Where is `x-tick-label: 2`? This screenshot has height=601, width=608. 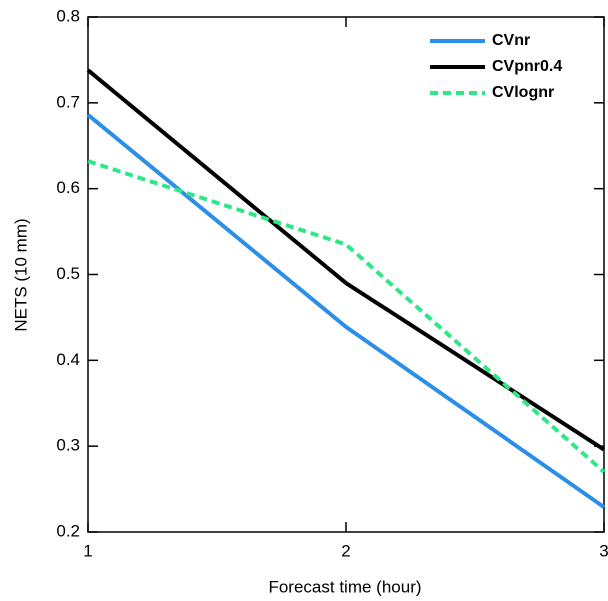 x-tick-label: 2 is located at coordinates (345, 550).